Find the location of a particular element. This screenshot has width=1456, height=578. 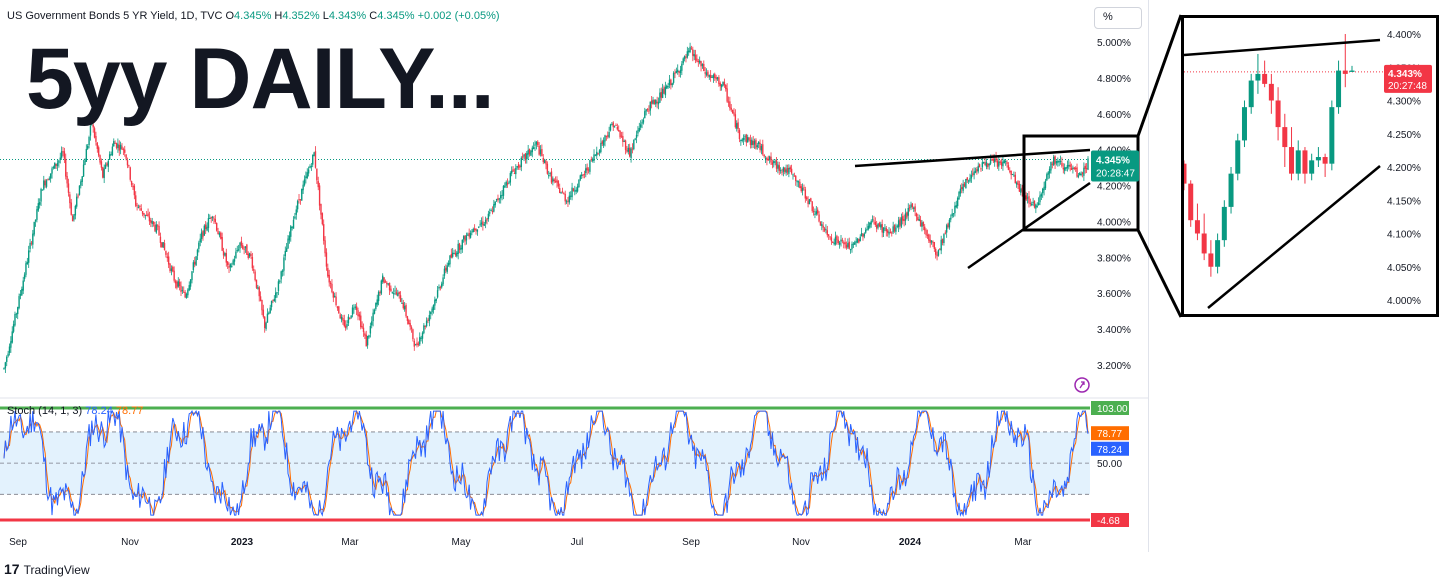

percent-scale-button: % is located at coordinates (1118, 18).